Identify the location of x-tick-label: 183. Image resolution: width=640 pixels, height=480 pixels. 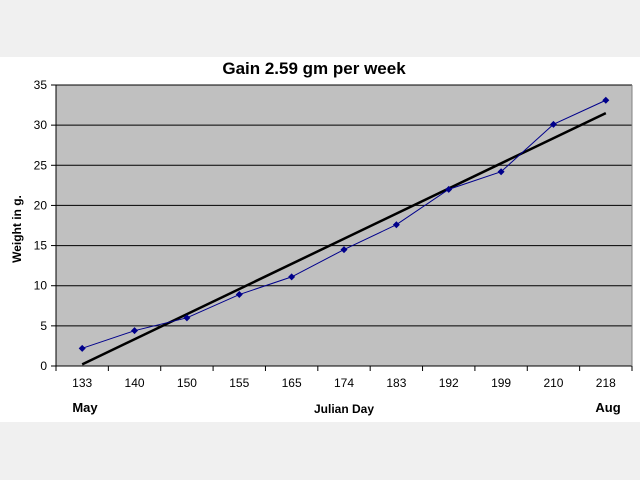
(396, 383).